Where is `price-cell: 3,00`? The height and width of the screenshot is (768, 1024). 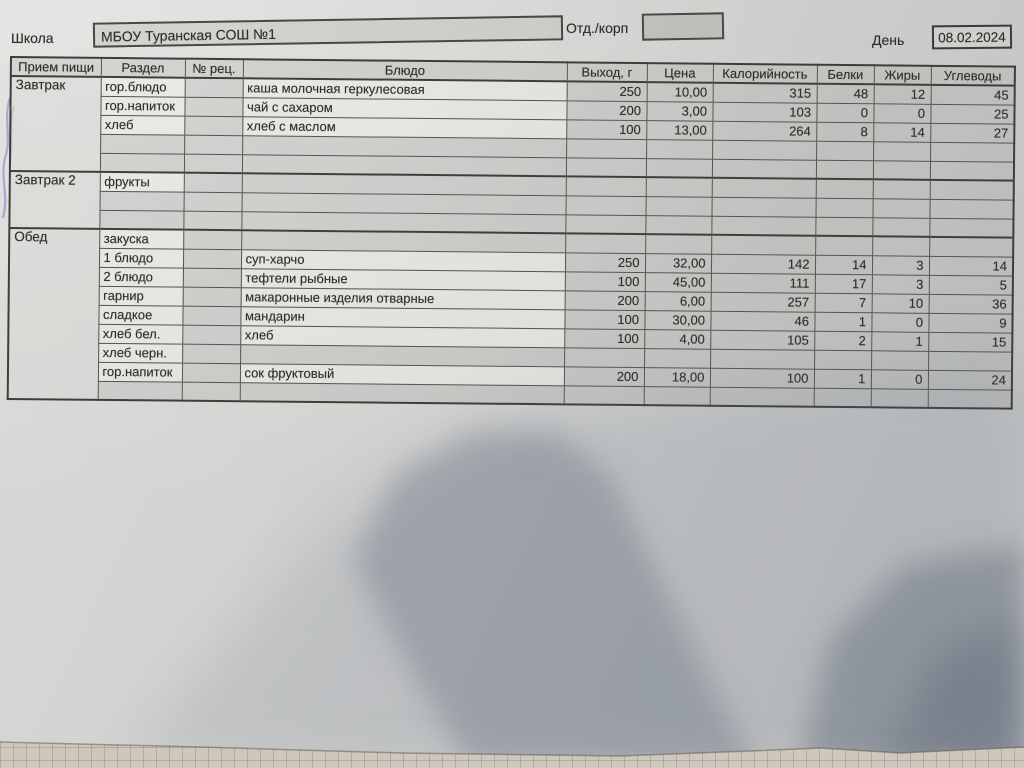 price-cell: 3,00 is located at coordinates (679, 111).